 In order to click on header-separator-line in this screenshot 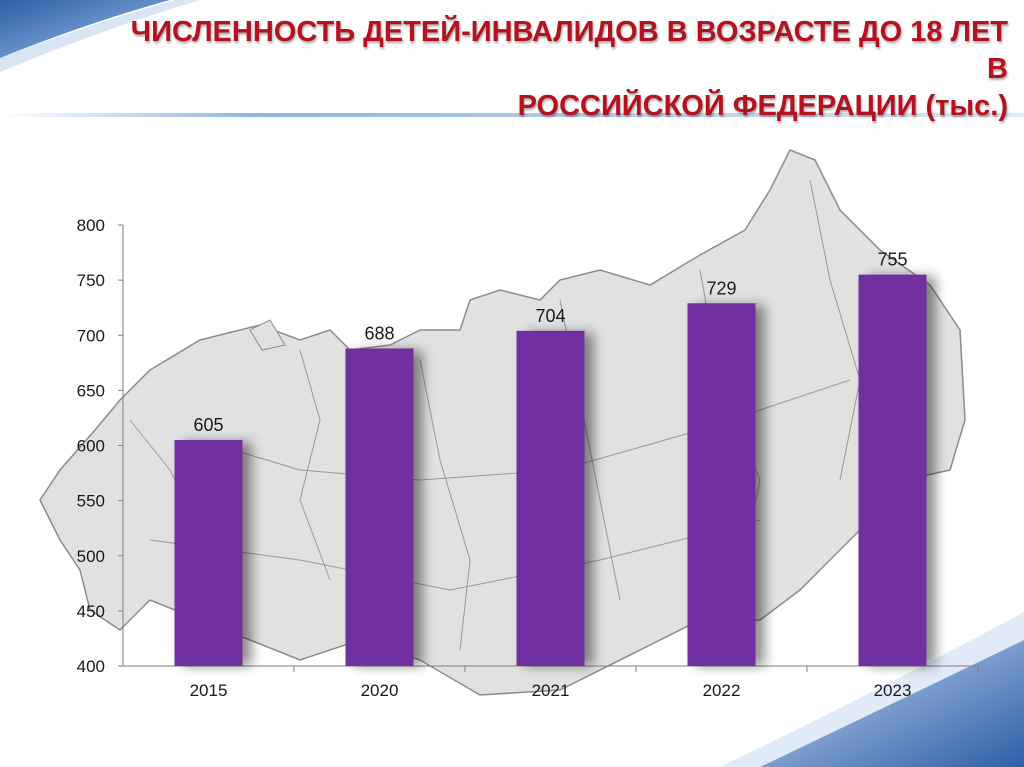, I will do `click(512, 115)`.